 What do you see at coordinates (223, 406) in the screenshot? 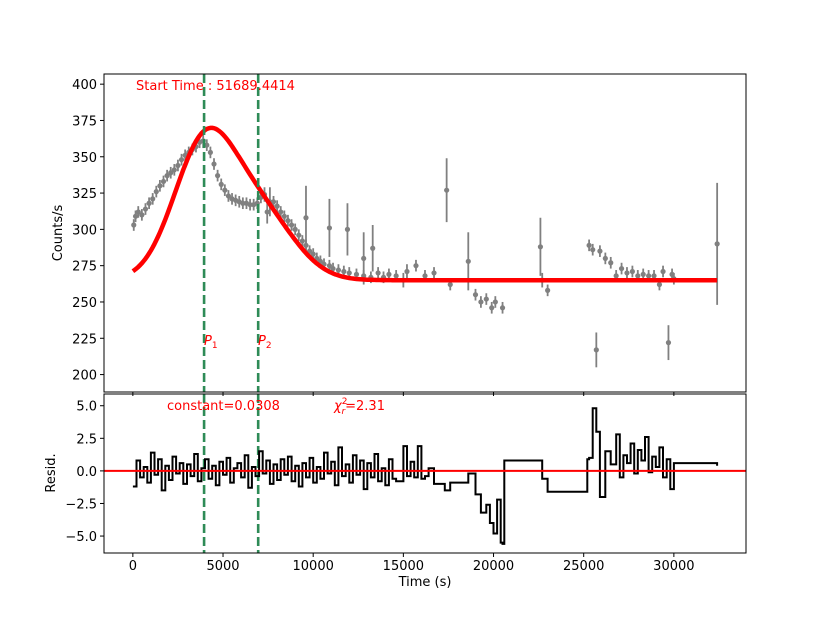
I see `constant-annotation: constant=0.0308` at bounding box center [223, 406].